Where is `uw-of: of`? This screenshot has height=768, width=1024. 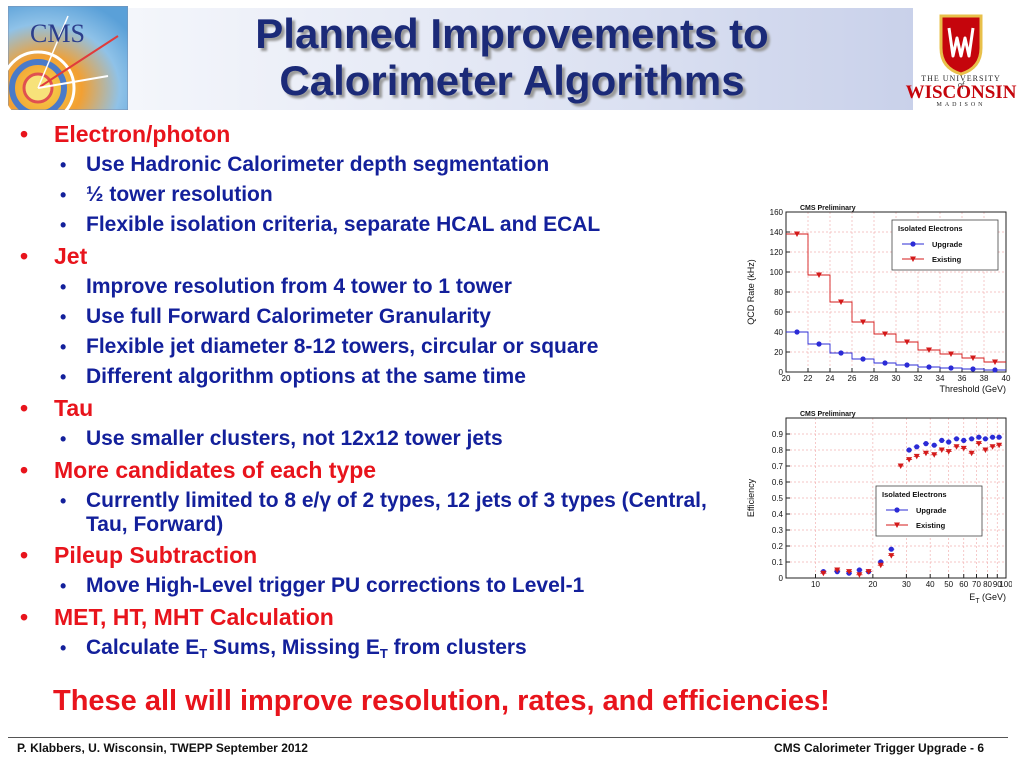
uw-of: of is located at coordinates (961, 84).